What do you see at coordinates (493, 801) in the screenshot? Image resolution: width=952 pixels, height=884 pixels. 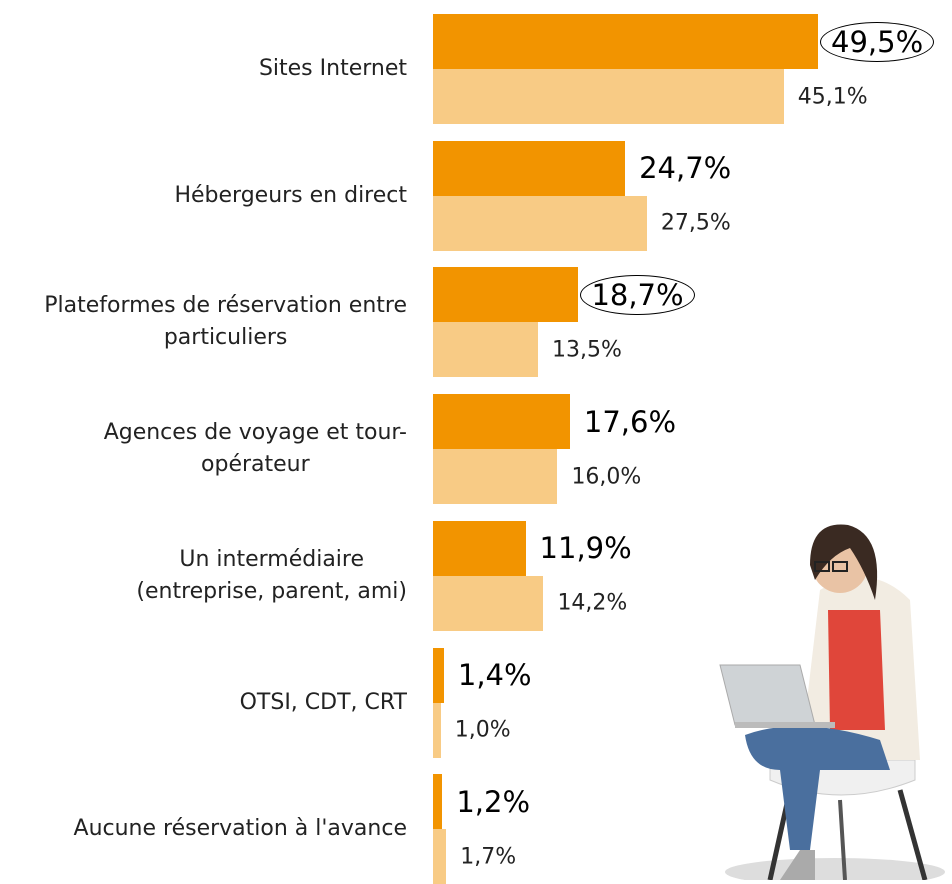 I see `value-label: 1,2%` at bounding box center [493, 801].